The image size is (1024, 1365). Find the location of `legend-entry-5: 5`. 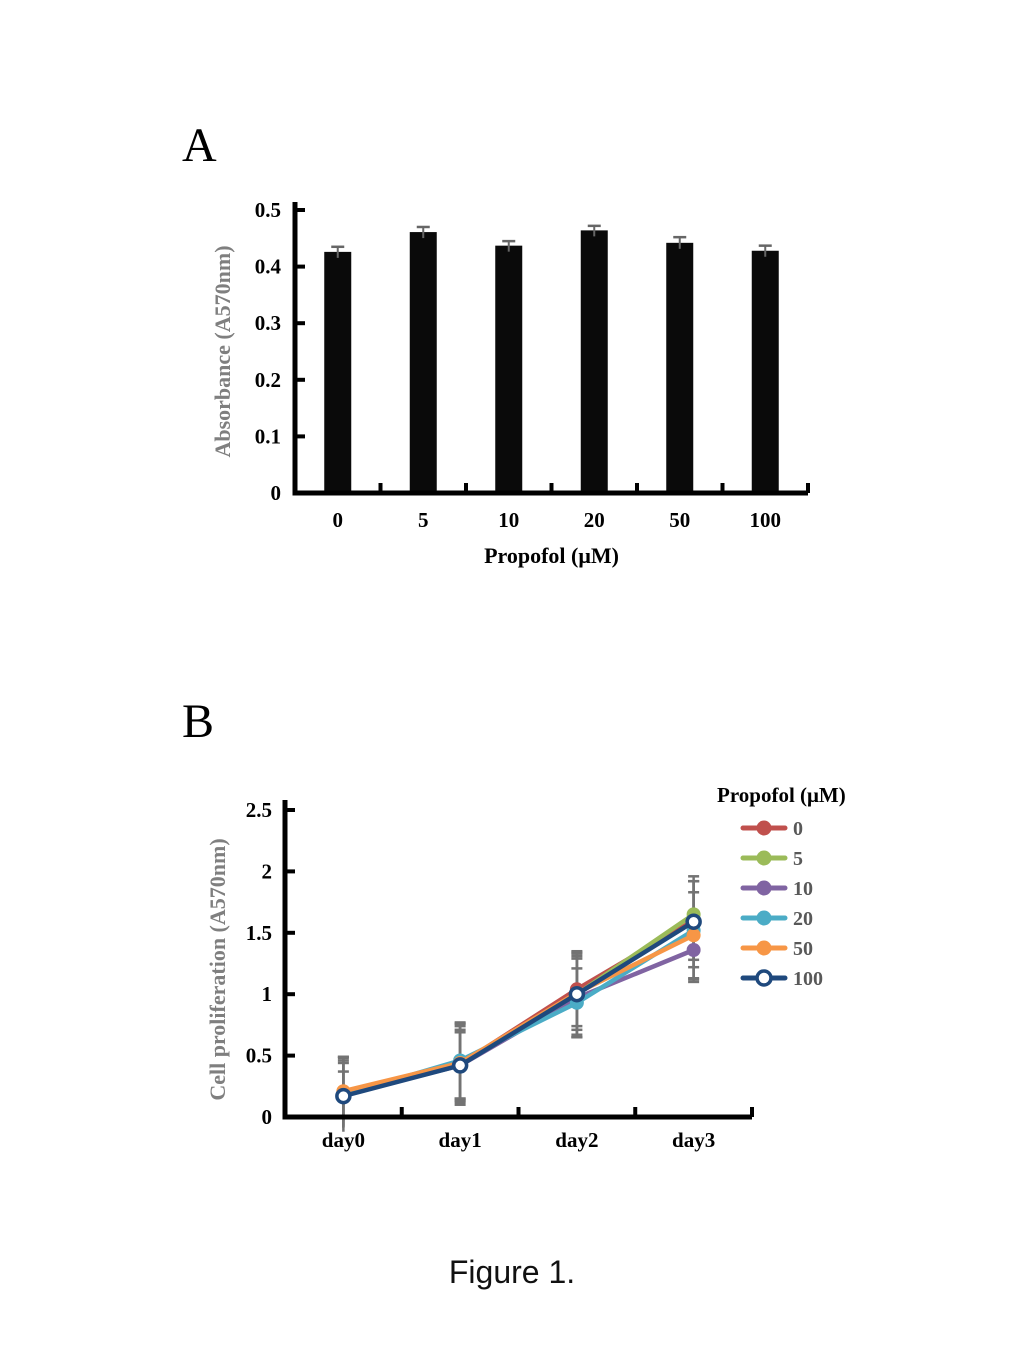

legend-entry-5: 5 is located at coordinates (771, 859).